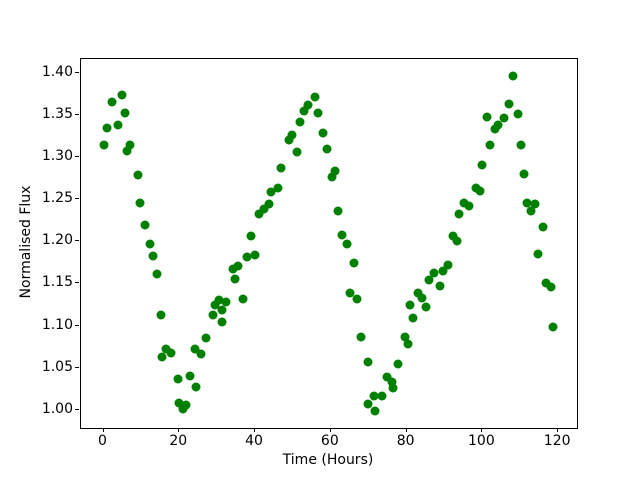  What do you see at coordinates (57, 240) in the screenshot?
I see `y-tick-label: 1.20` at bounding box center [57, 240].